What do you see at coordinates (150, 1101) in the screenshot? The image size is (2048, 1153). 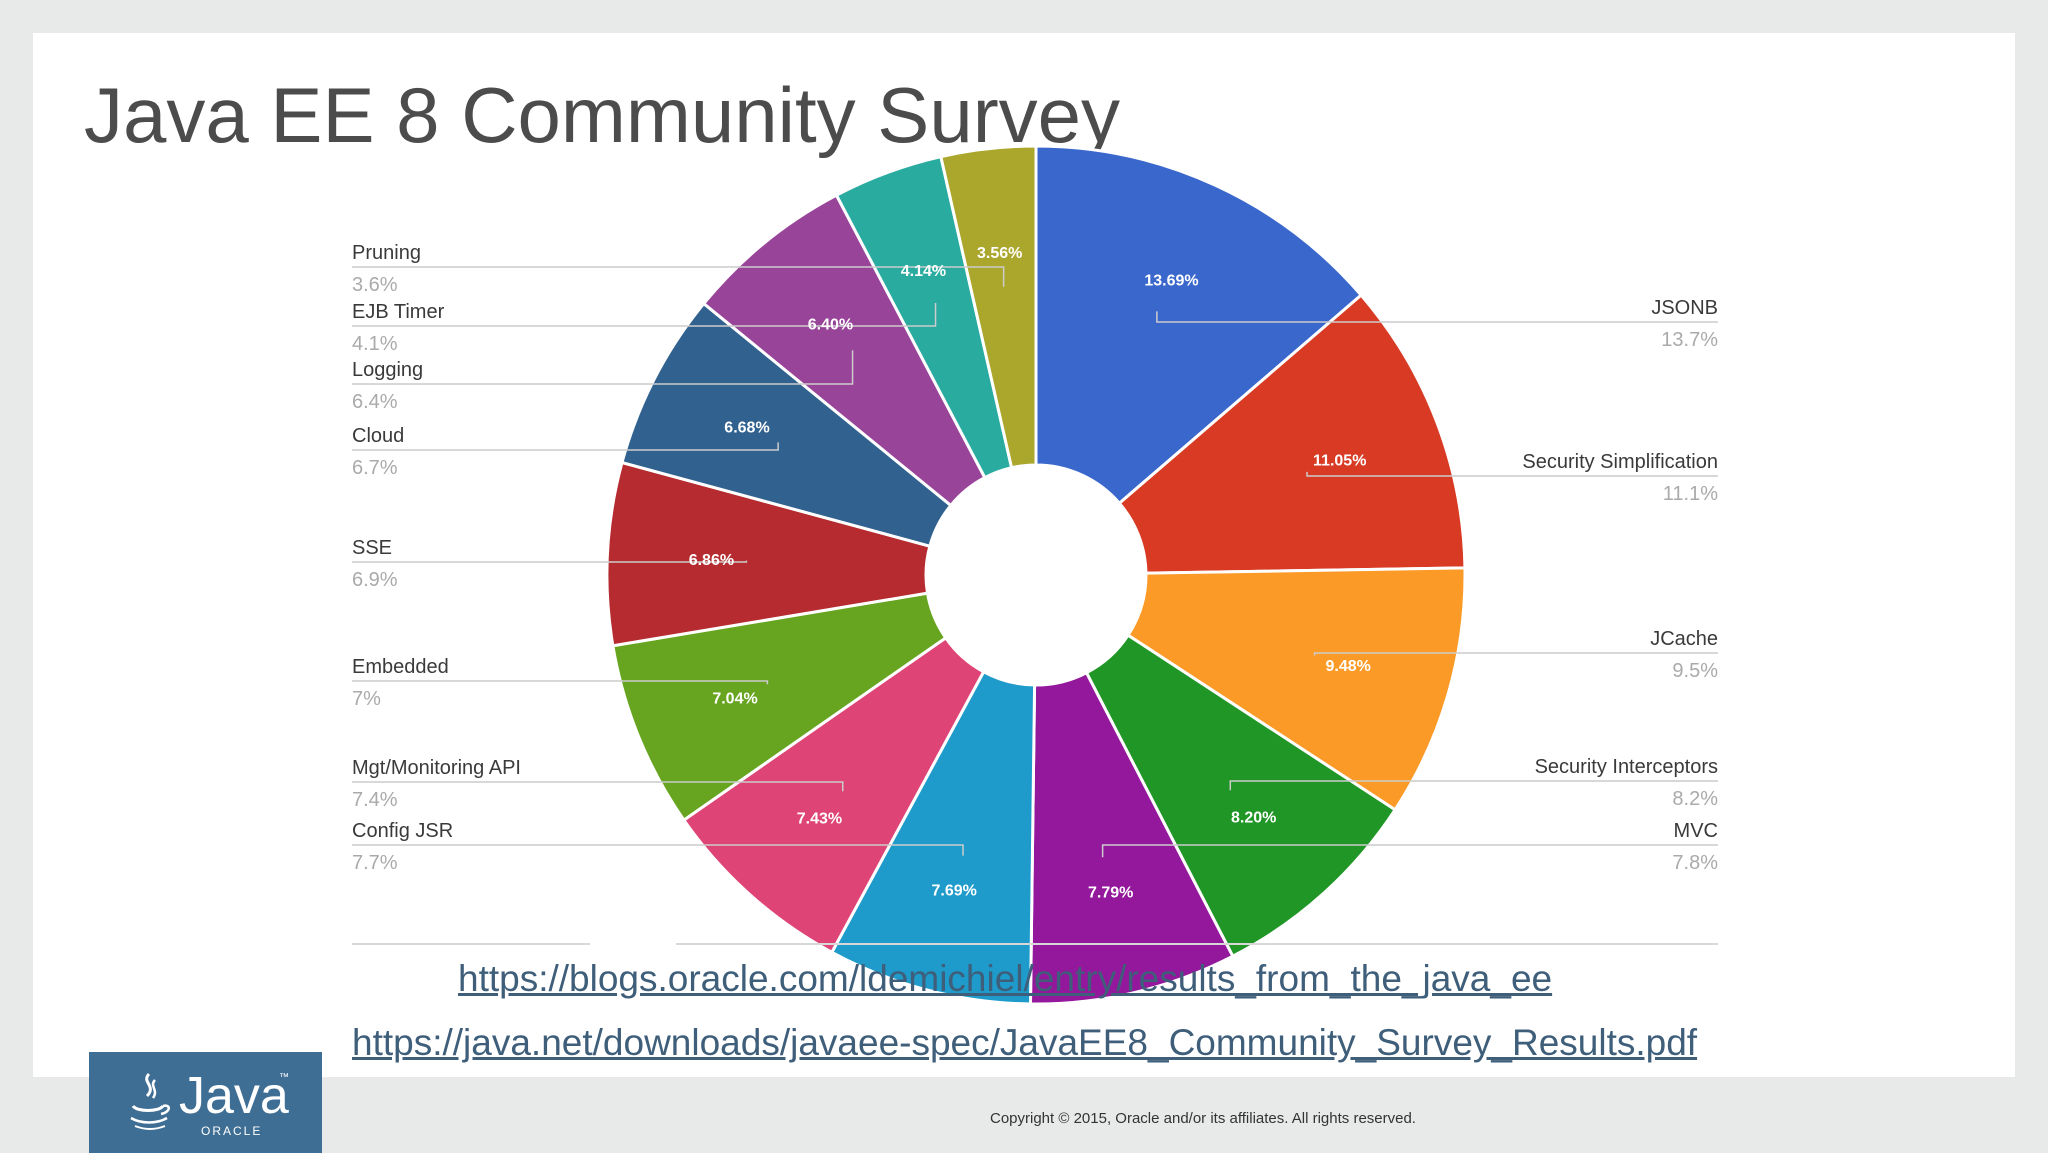 I see `java-cup-icon` at bounding box center [150, 1101].